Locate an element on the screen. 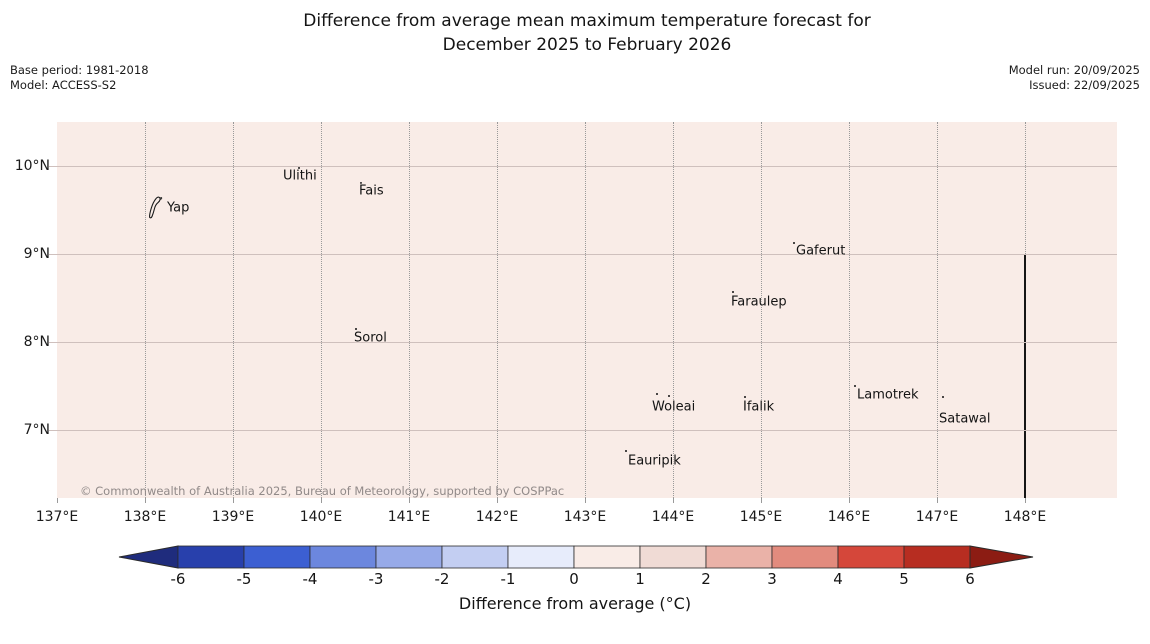 This screenshot has width=1150, height=644. colorbar-tick-label: 2 is located at coordinates (706, 579).